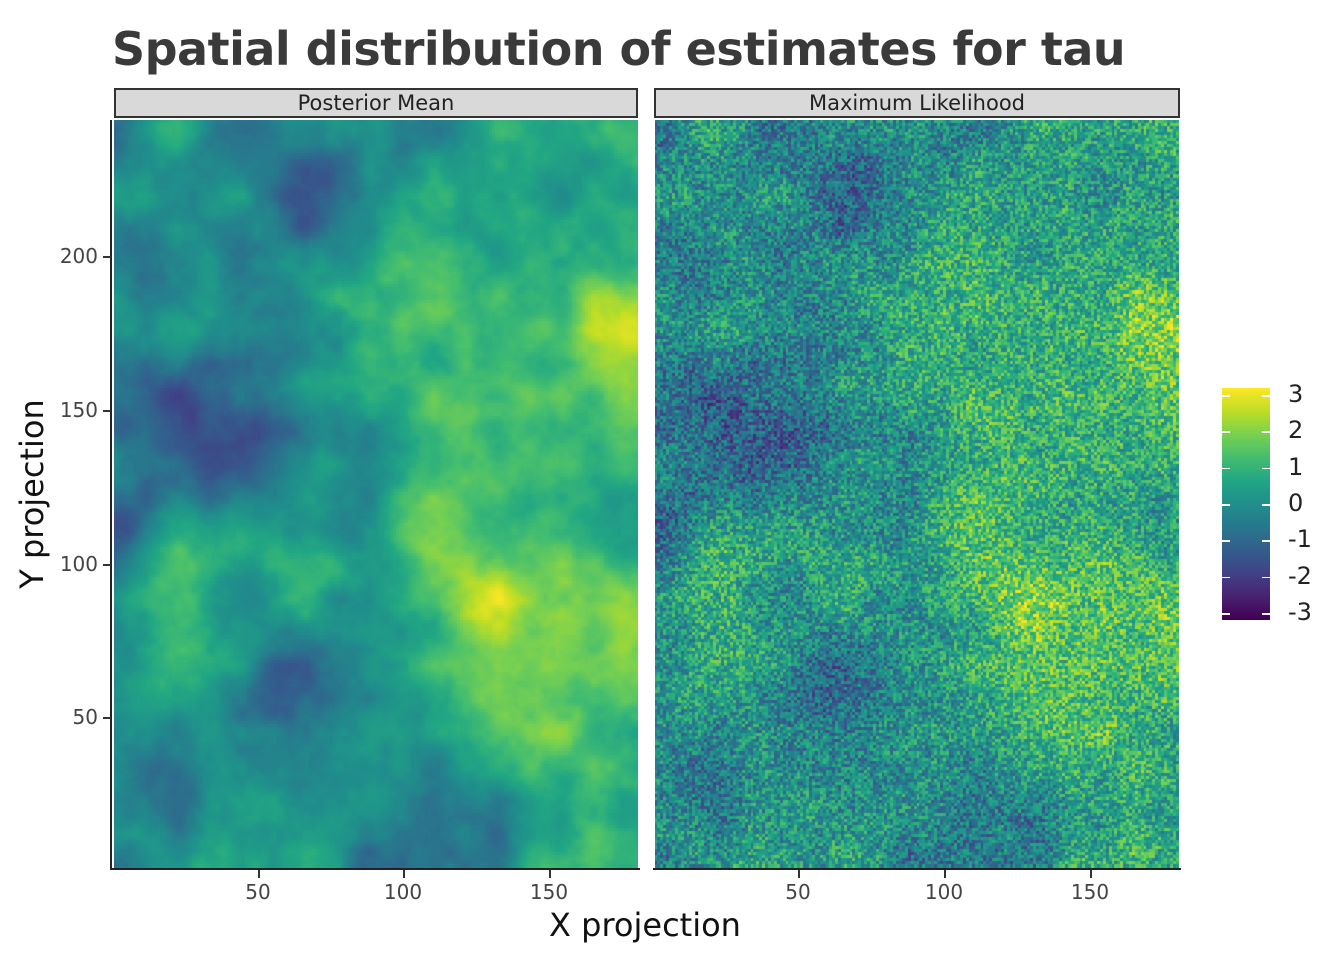  Describe the element at coordinates (550, 874) in the screenshot. I see `x-tick-mark-150-left` at that location.